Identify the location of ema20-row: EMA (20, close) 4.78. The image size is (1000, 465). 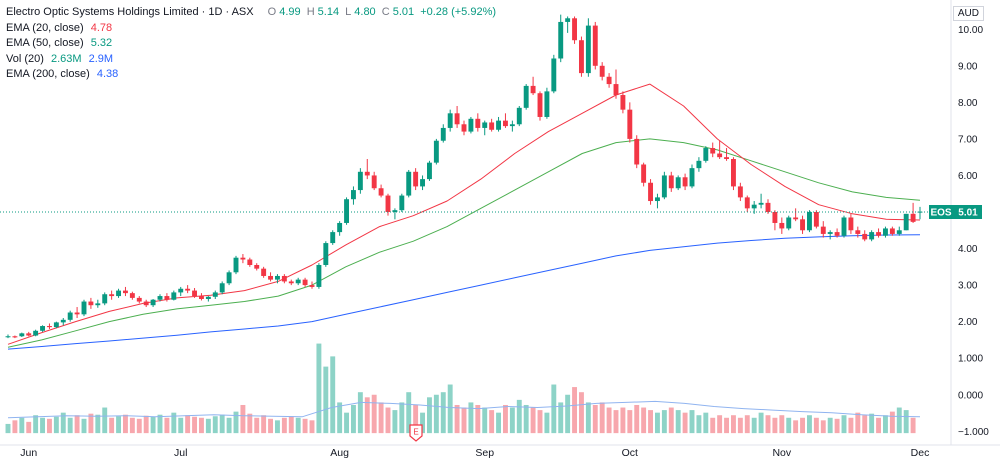
(251, 29).